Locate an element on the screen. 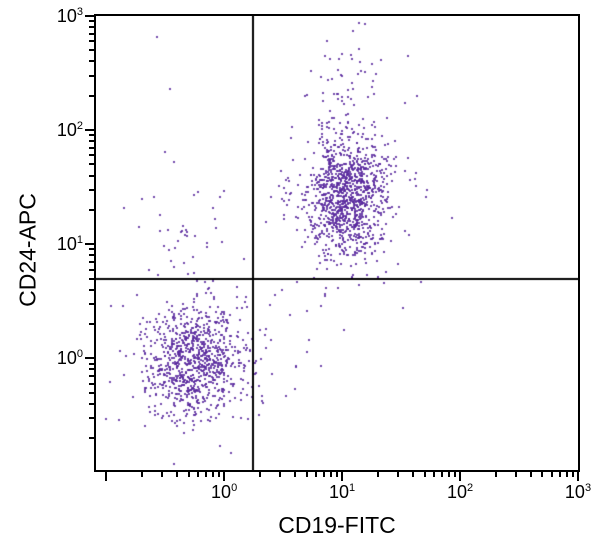  x-tick-label: 103 is located at coordinates (578, 492).